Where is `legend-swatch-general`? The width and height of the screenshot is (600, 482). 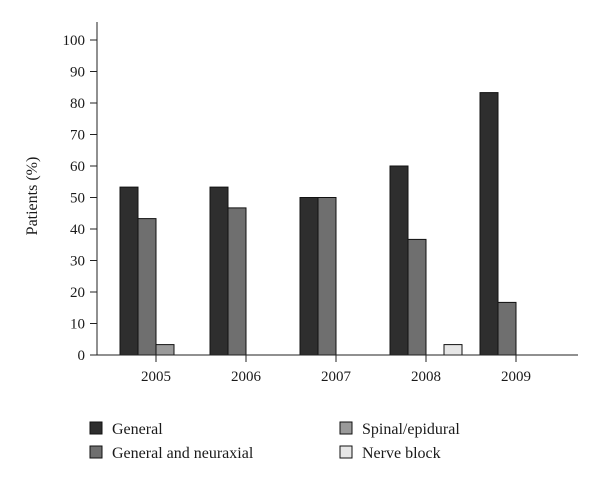 legend-swatch-general is located at coordinates (96, 428).